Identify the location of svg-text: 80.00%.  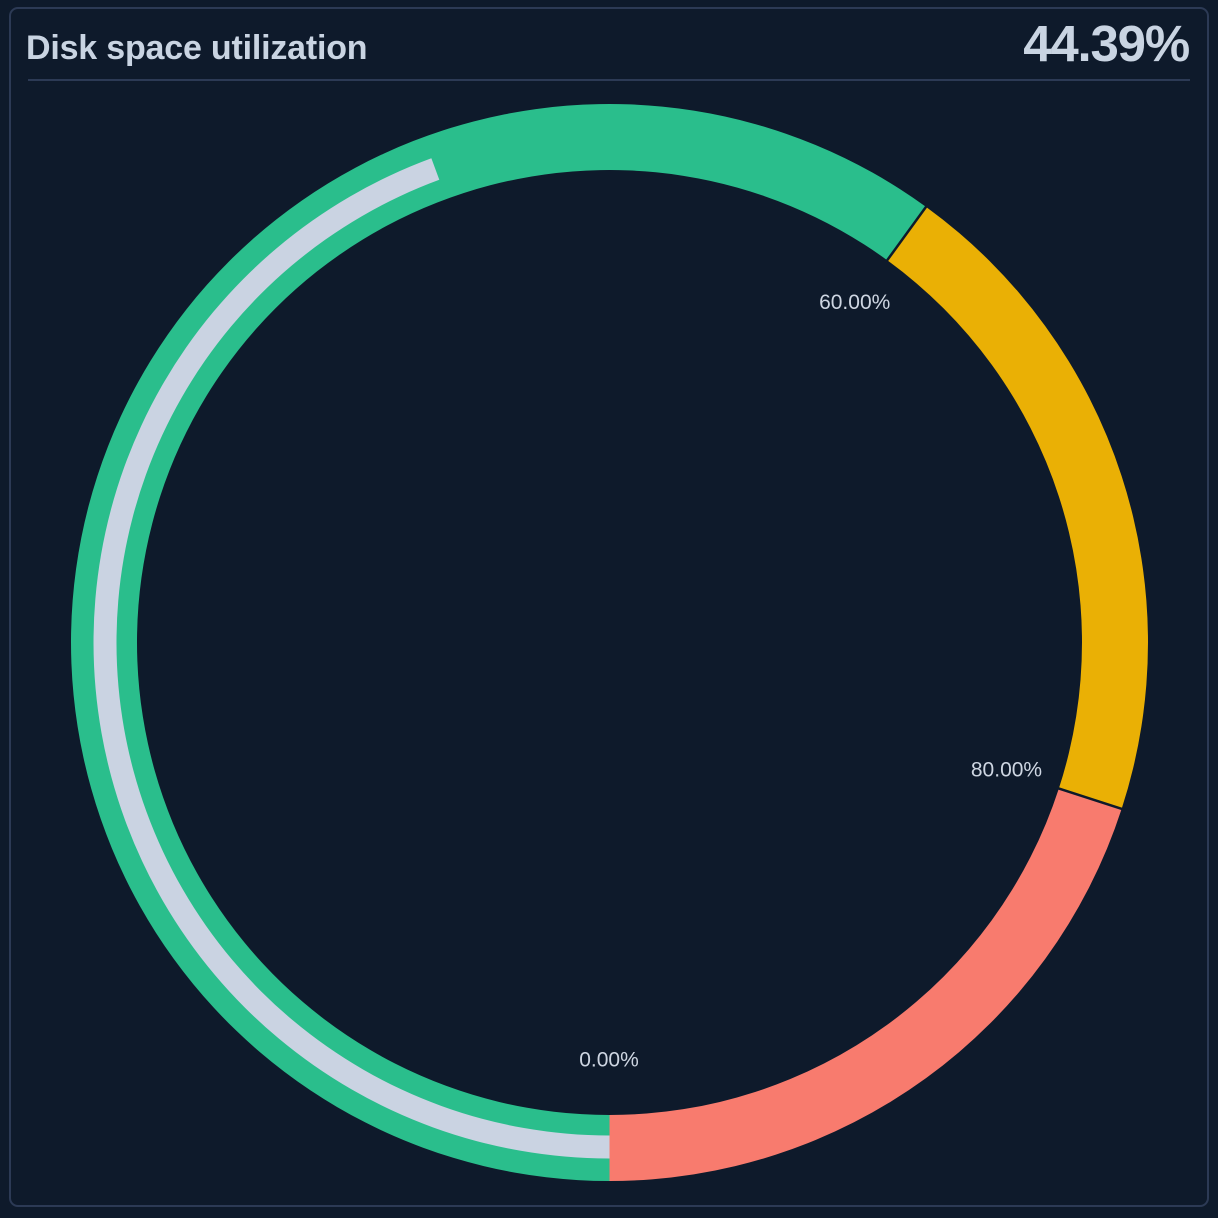
(1006, 769).